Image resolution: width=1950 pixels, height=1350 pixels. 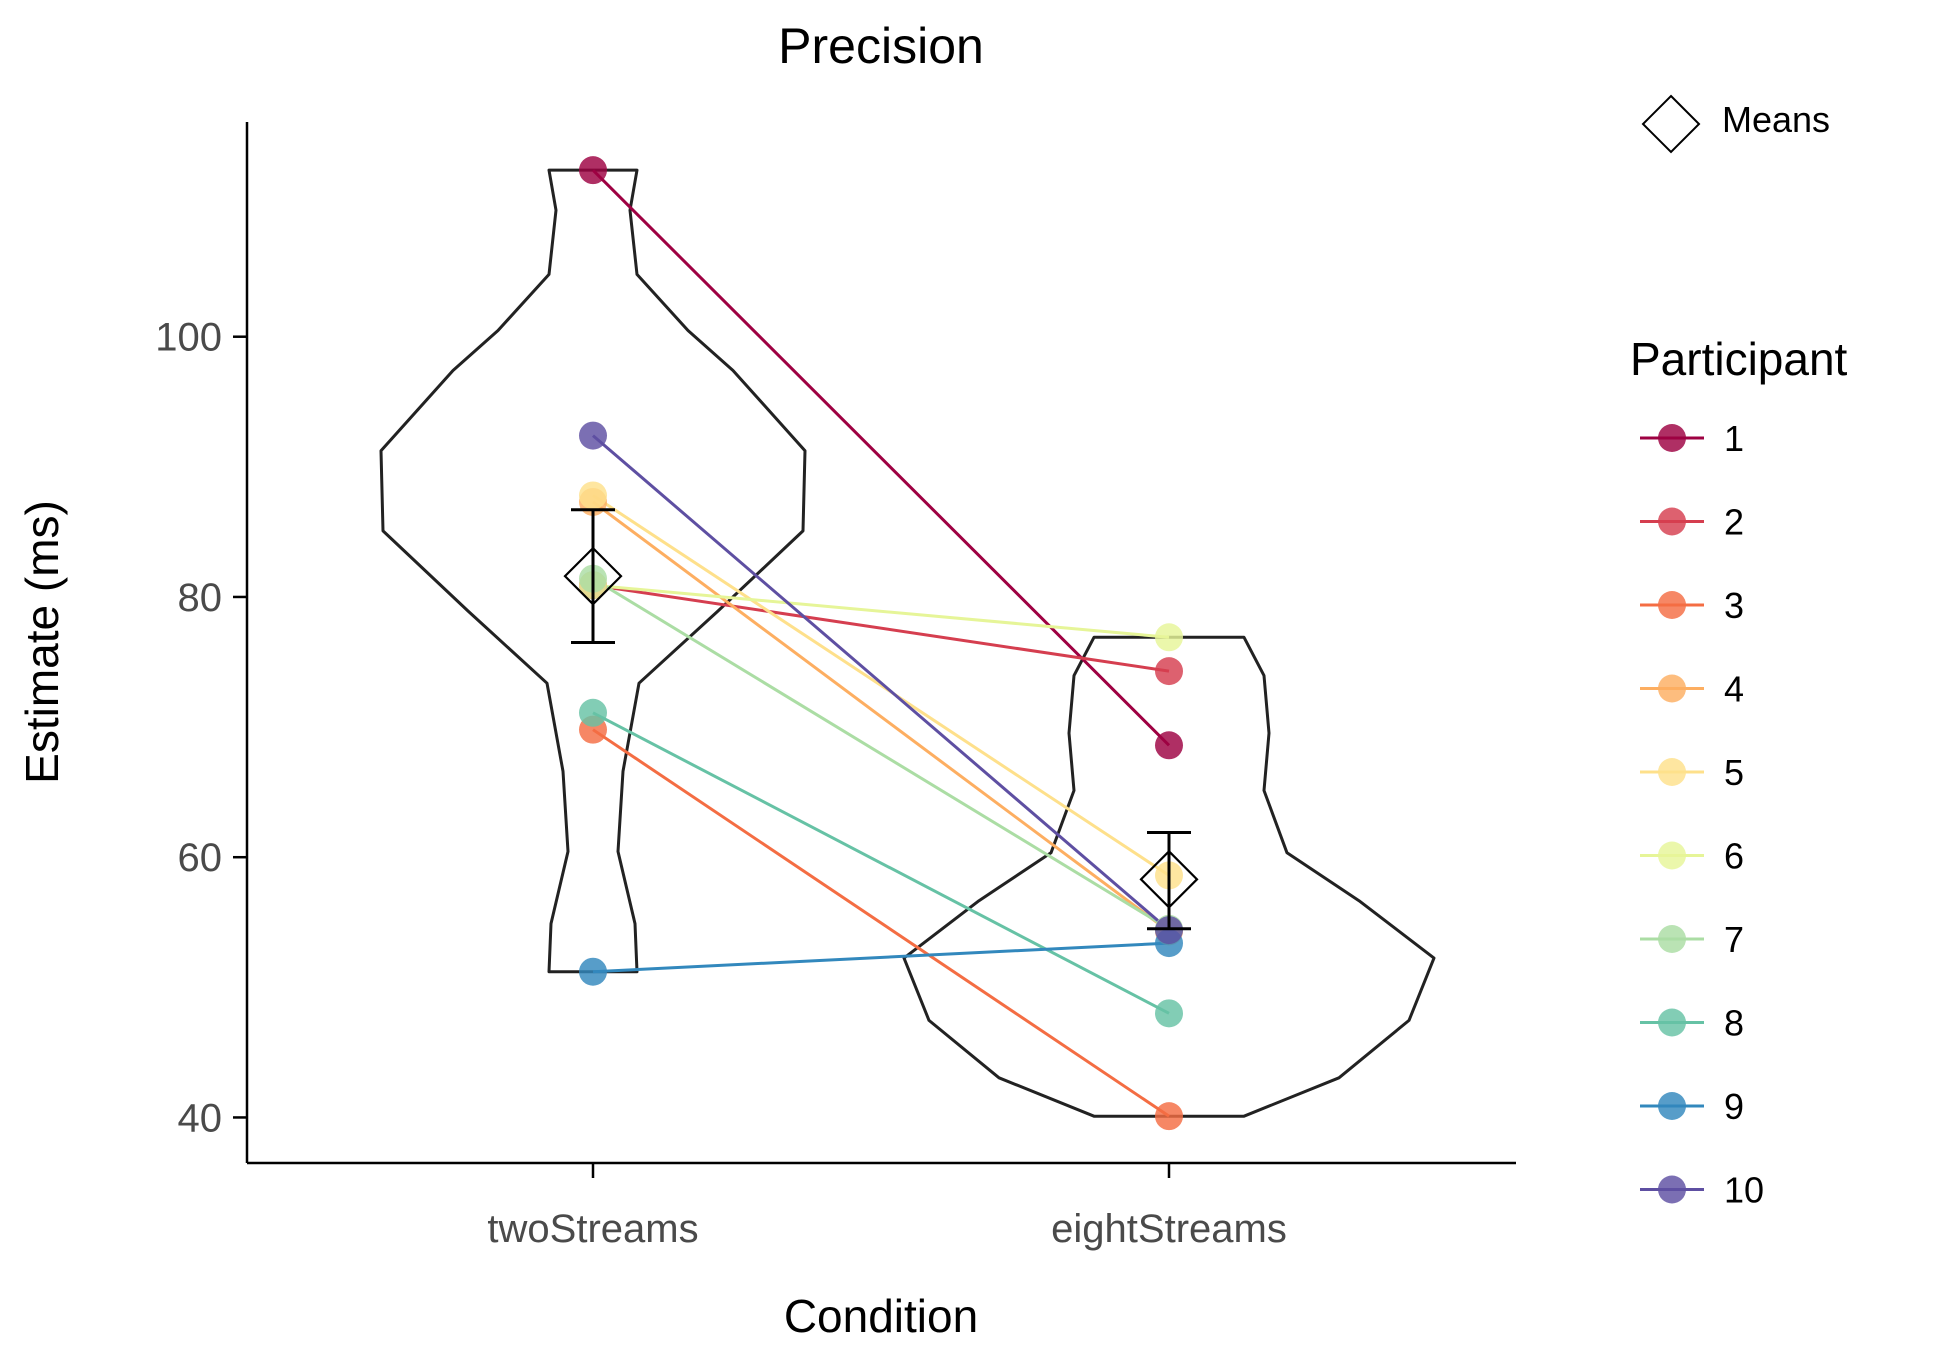 What do you see at coordinates (1734, 1023) in the screenshot?
I see `legend-label-8: 8` at bounding box center [1734, 1023].